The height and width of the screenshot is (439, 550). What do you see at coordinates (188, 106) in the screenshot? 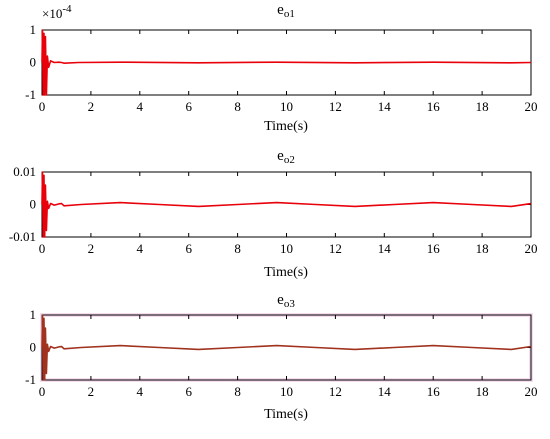
I see `panel-eo1-xtick-label: 6` at bounding box center [188, 106].